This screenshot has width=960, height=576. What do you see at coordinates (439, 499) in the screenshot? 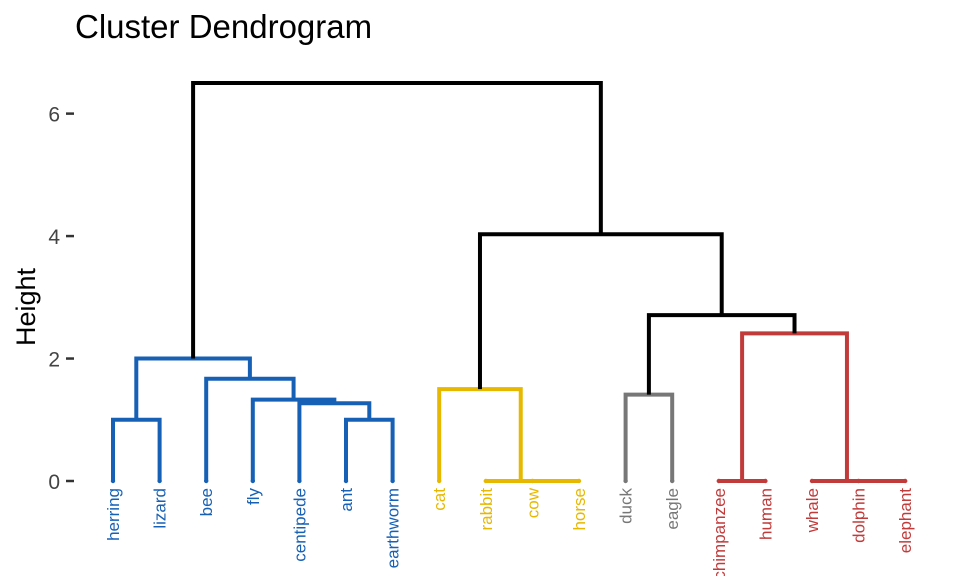
I see `leaf-label: cat` at bounding box center [439, 499].